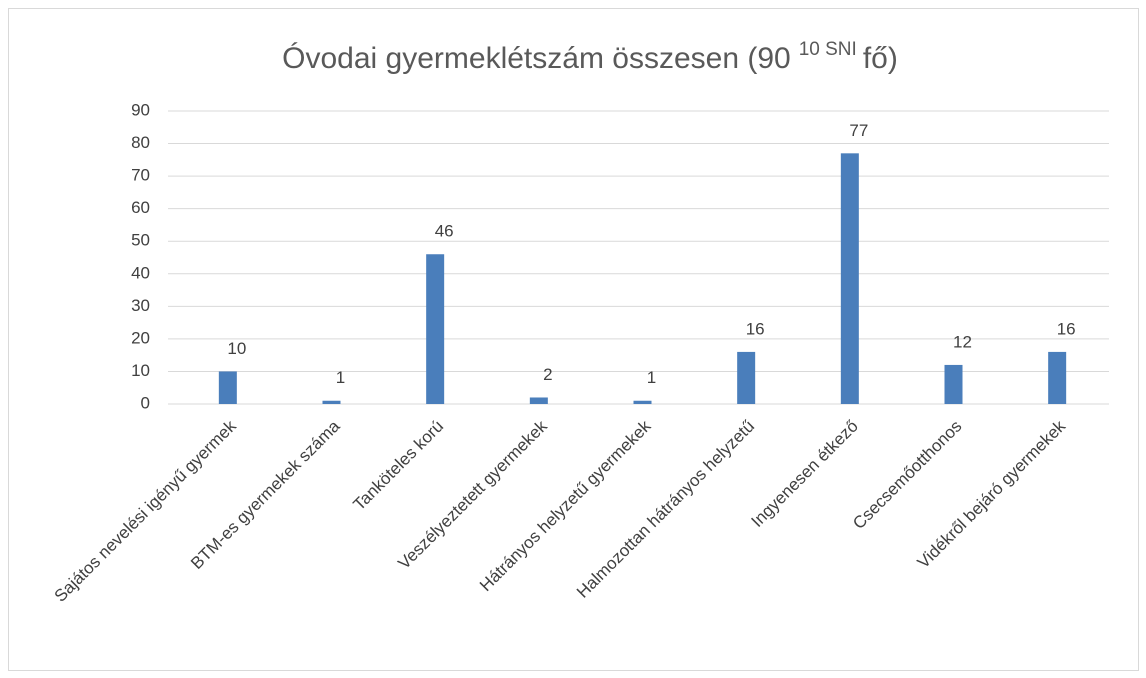 Image resolution: width=1146 pixels, height=678 pixels. I want to click on title-main: Óvodai gyermeklétszám összesen (90, so click(536, 58).